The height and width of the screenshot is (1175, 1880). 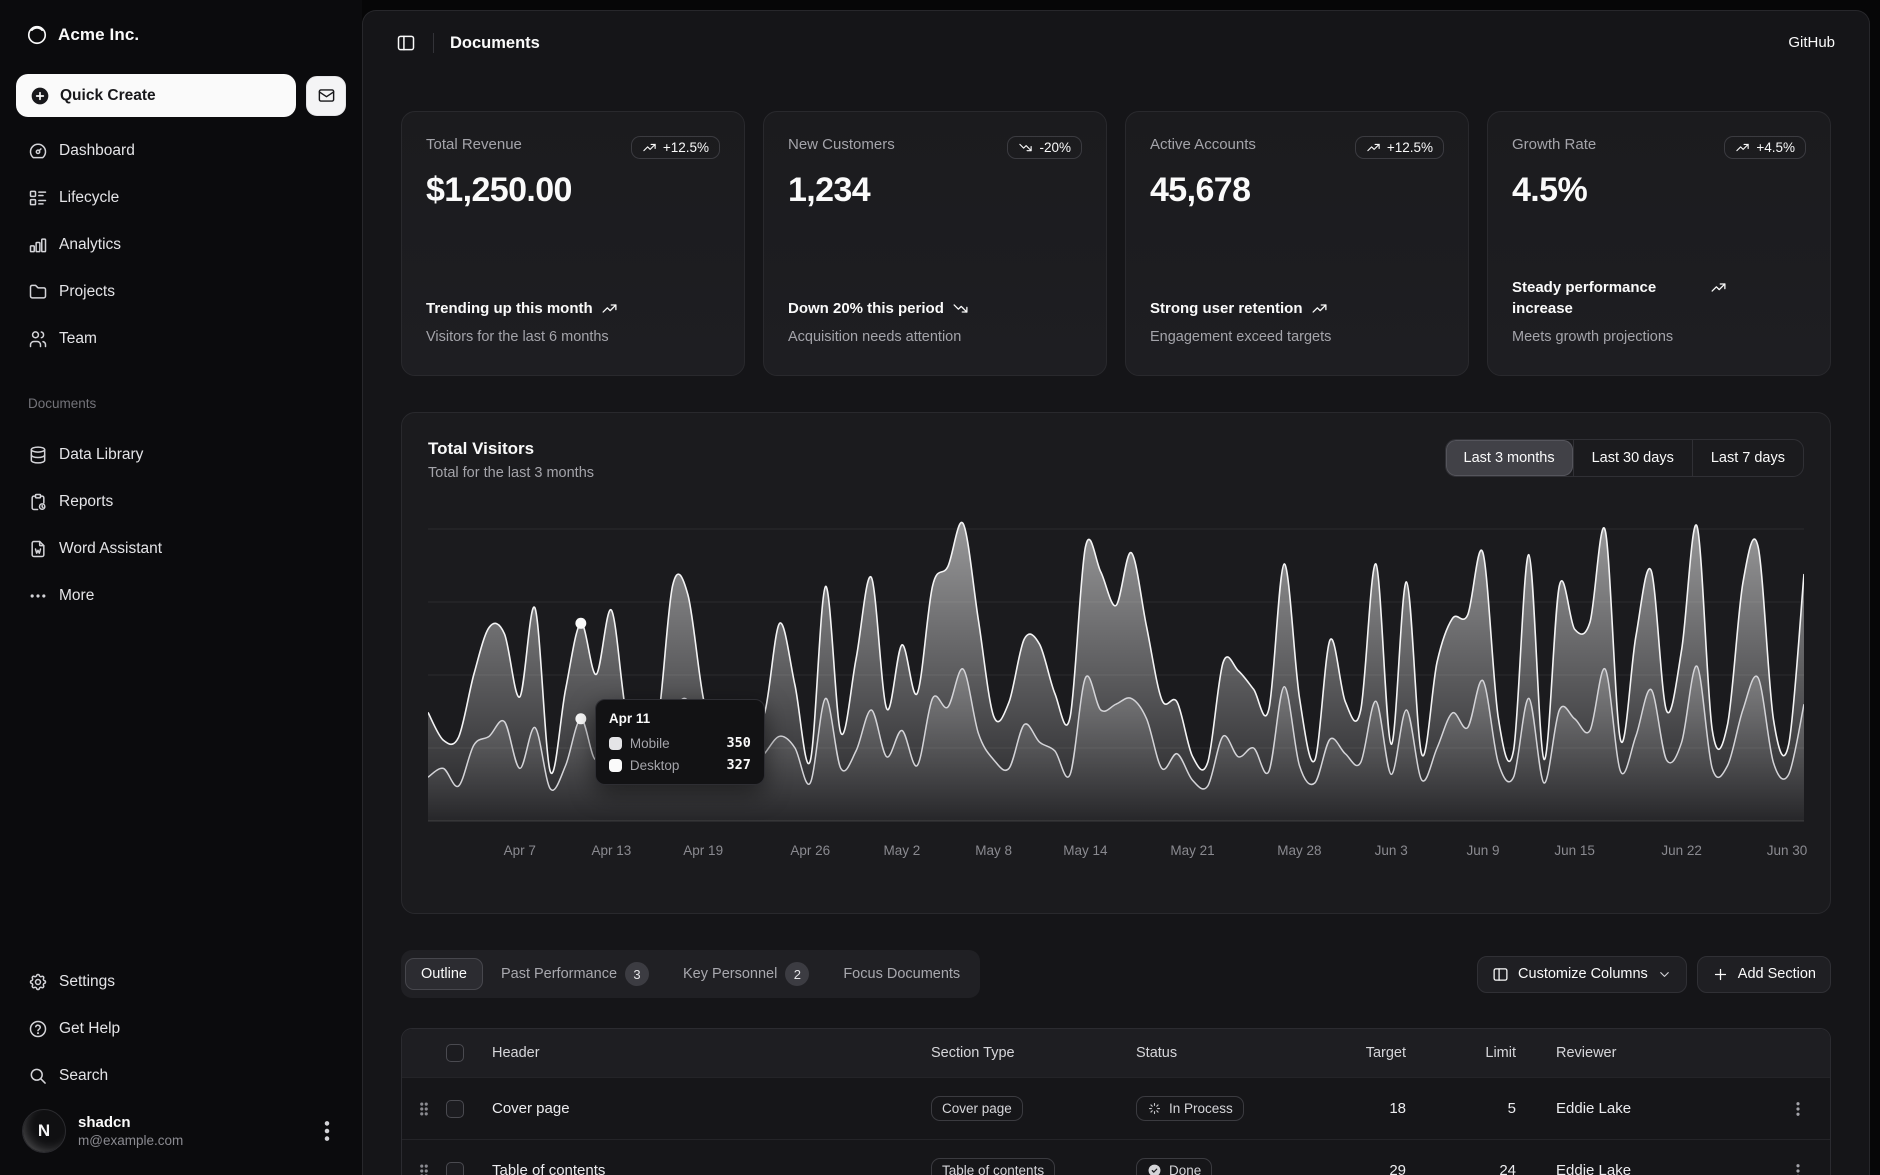 What do you see at coordinates (38, 1029) in the screenshot?
I see `help-icon` at bounding box center [38, 1029].